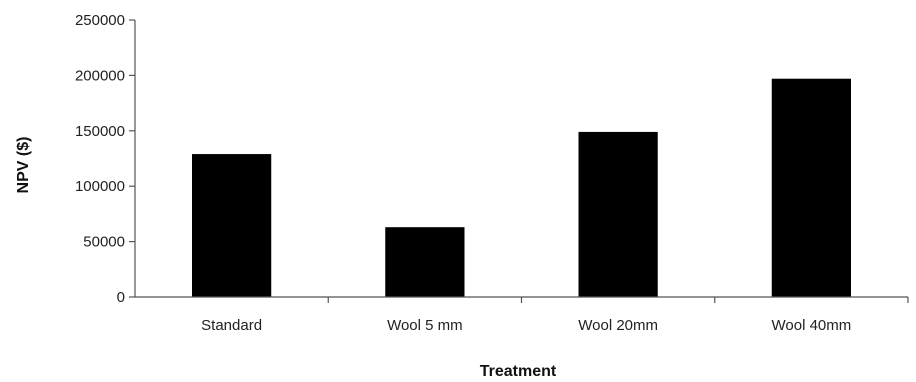 The width and height of the screenshot is (916, 382). What do you see at coordinates (105, 159) in the screenshot?
I see `y-axis-ticks: 0 50000 100000 150000 200000 250000` at bounding box center [105, 159].